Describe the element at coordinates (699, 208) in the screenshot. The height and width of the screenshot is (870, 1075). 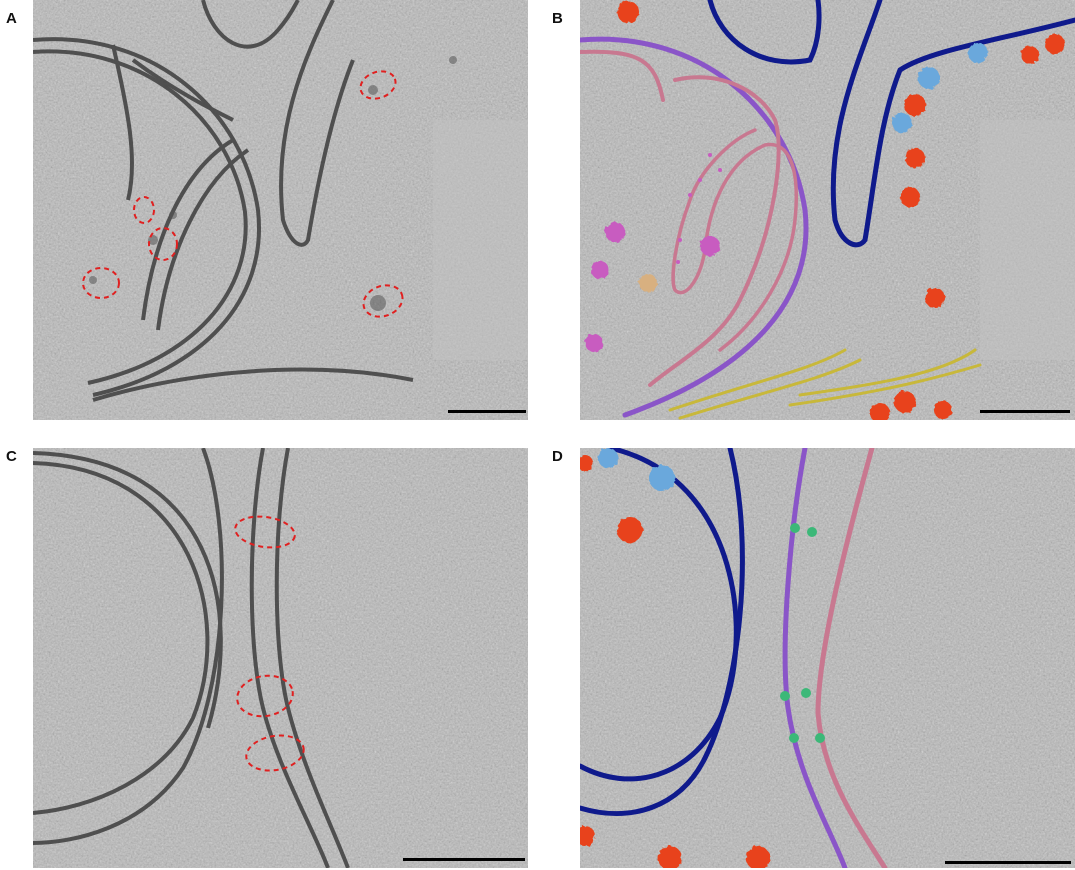
I see `small-particles-b` at that location.